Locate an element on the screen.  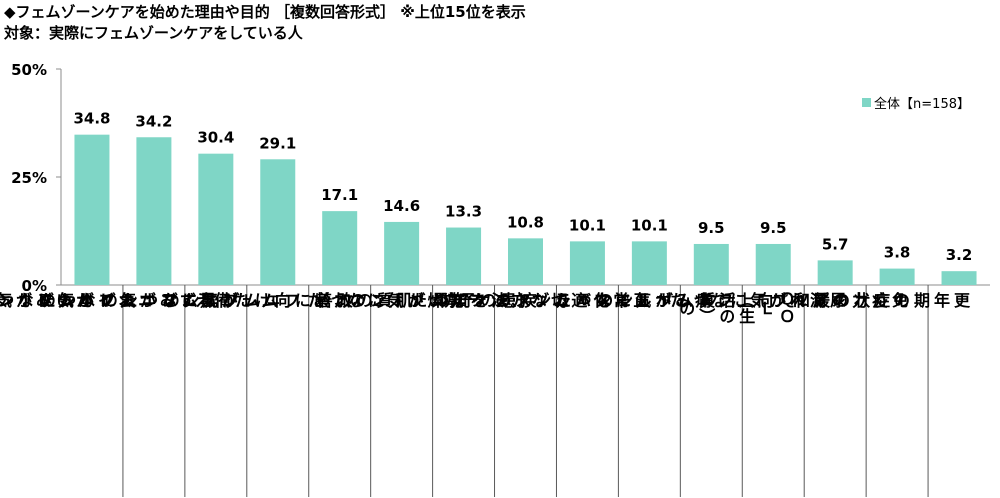
category-label-line: 尿漏れが気になった is located at coordinates (757, 300).